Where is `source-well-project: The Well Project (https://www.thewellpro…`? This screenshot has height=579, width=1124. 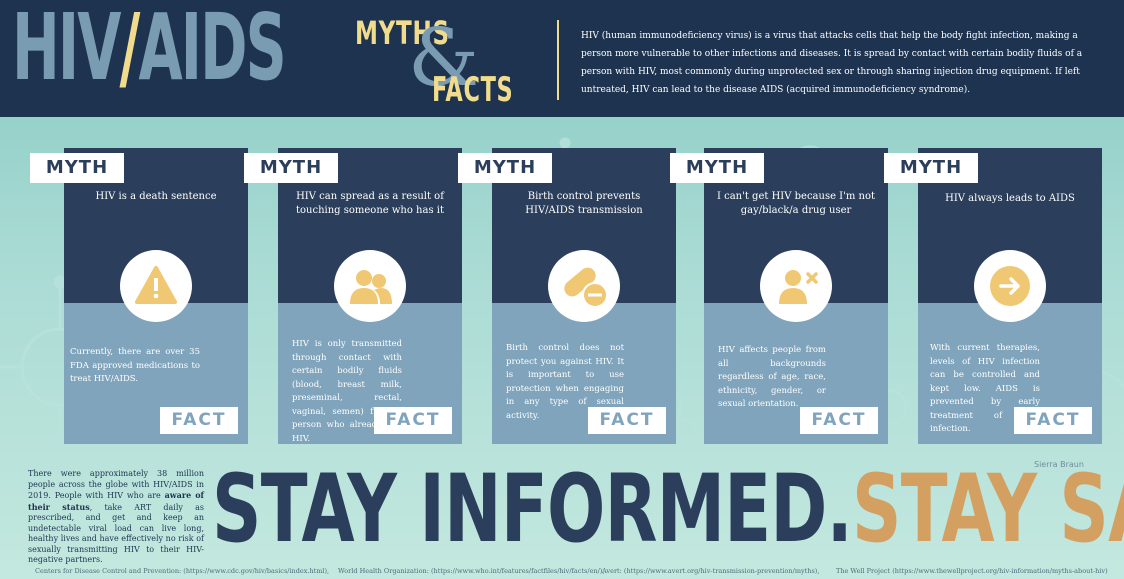
source-well-project: The Well Project (https://www.thewellpro… is located at coordinates (972, 571).